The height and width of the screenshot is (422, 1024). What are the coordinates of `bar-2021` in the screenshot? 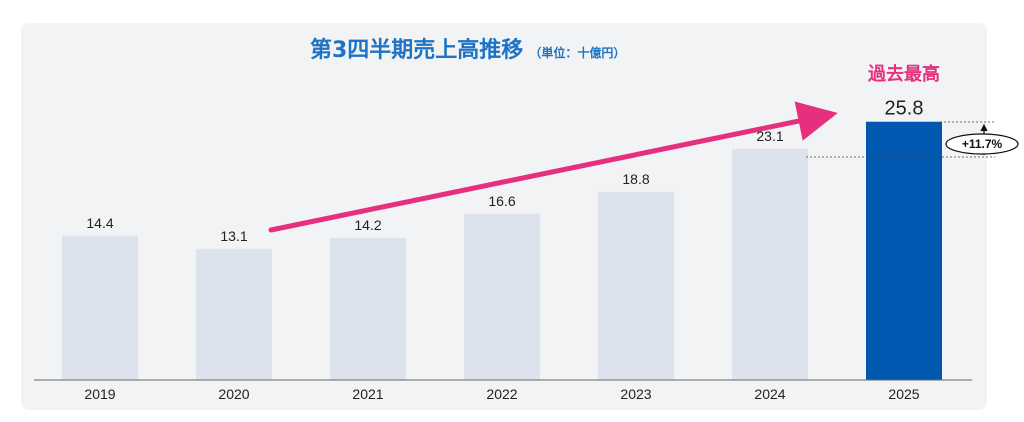 It's located at (368, 308).